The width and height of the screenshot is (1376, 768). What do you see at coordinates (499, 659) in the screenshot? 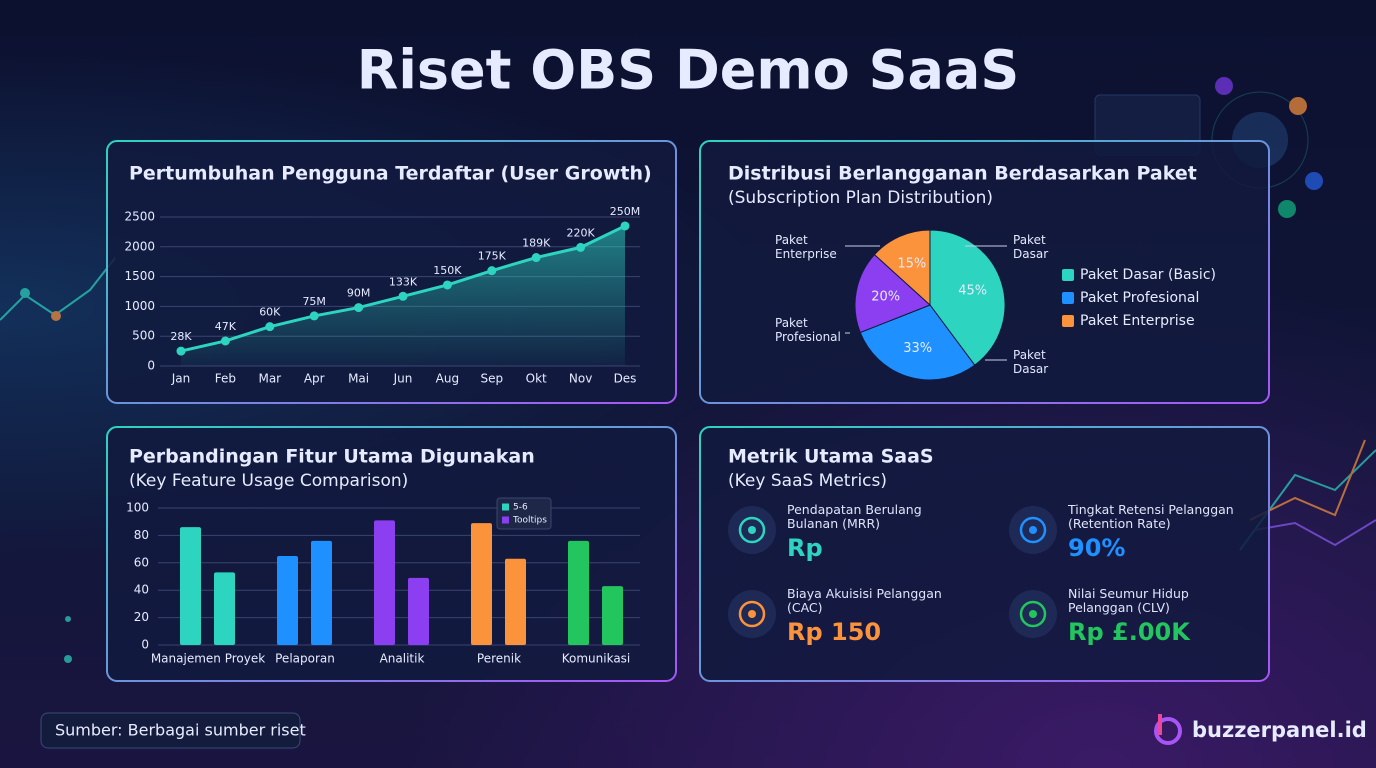
I see `x-tick-label: Perenik` at bounding box center [499, 659].